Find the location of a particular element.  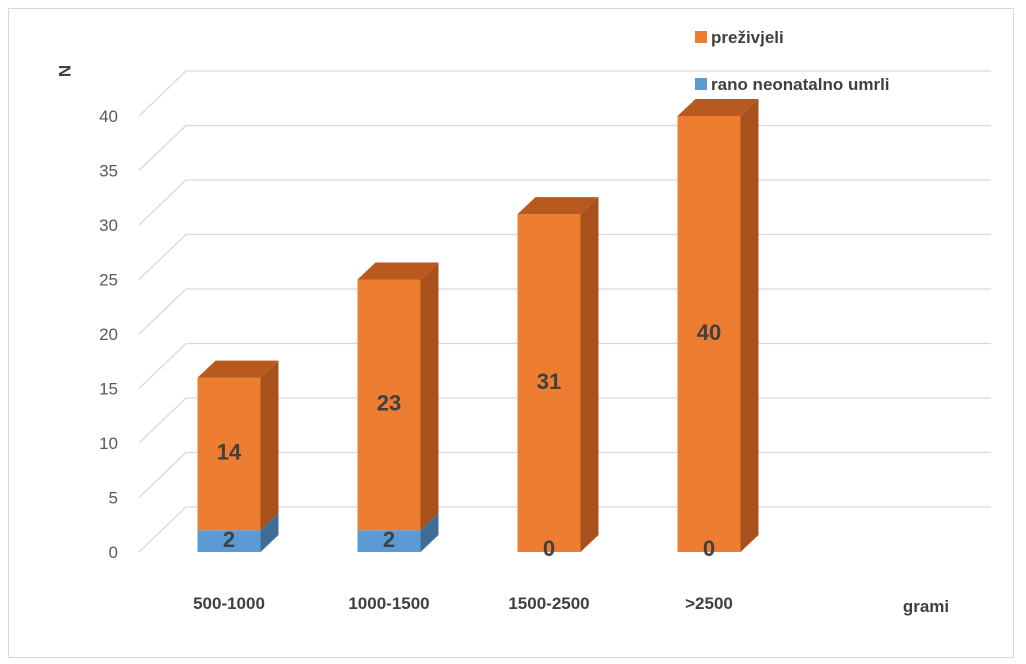

legend: preživjeli rano neonatalno umrli is located at coordinates (792, 61).